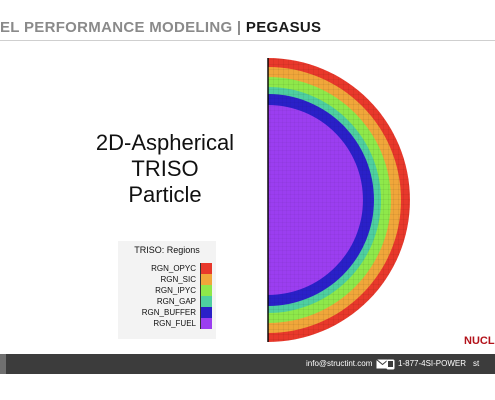  What do you see at coordinates (339, 363) in the screenshot?
I see `footer-email: info@structint.com` at bounding box center [339, 363].